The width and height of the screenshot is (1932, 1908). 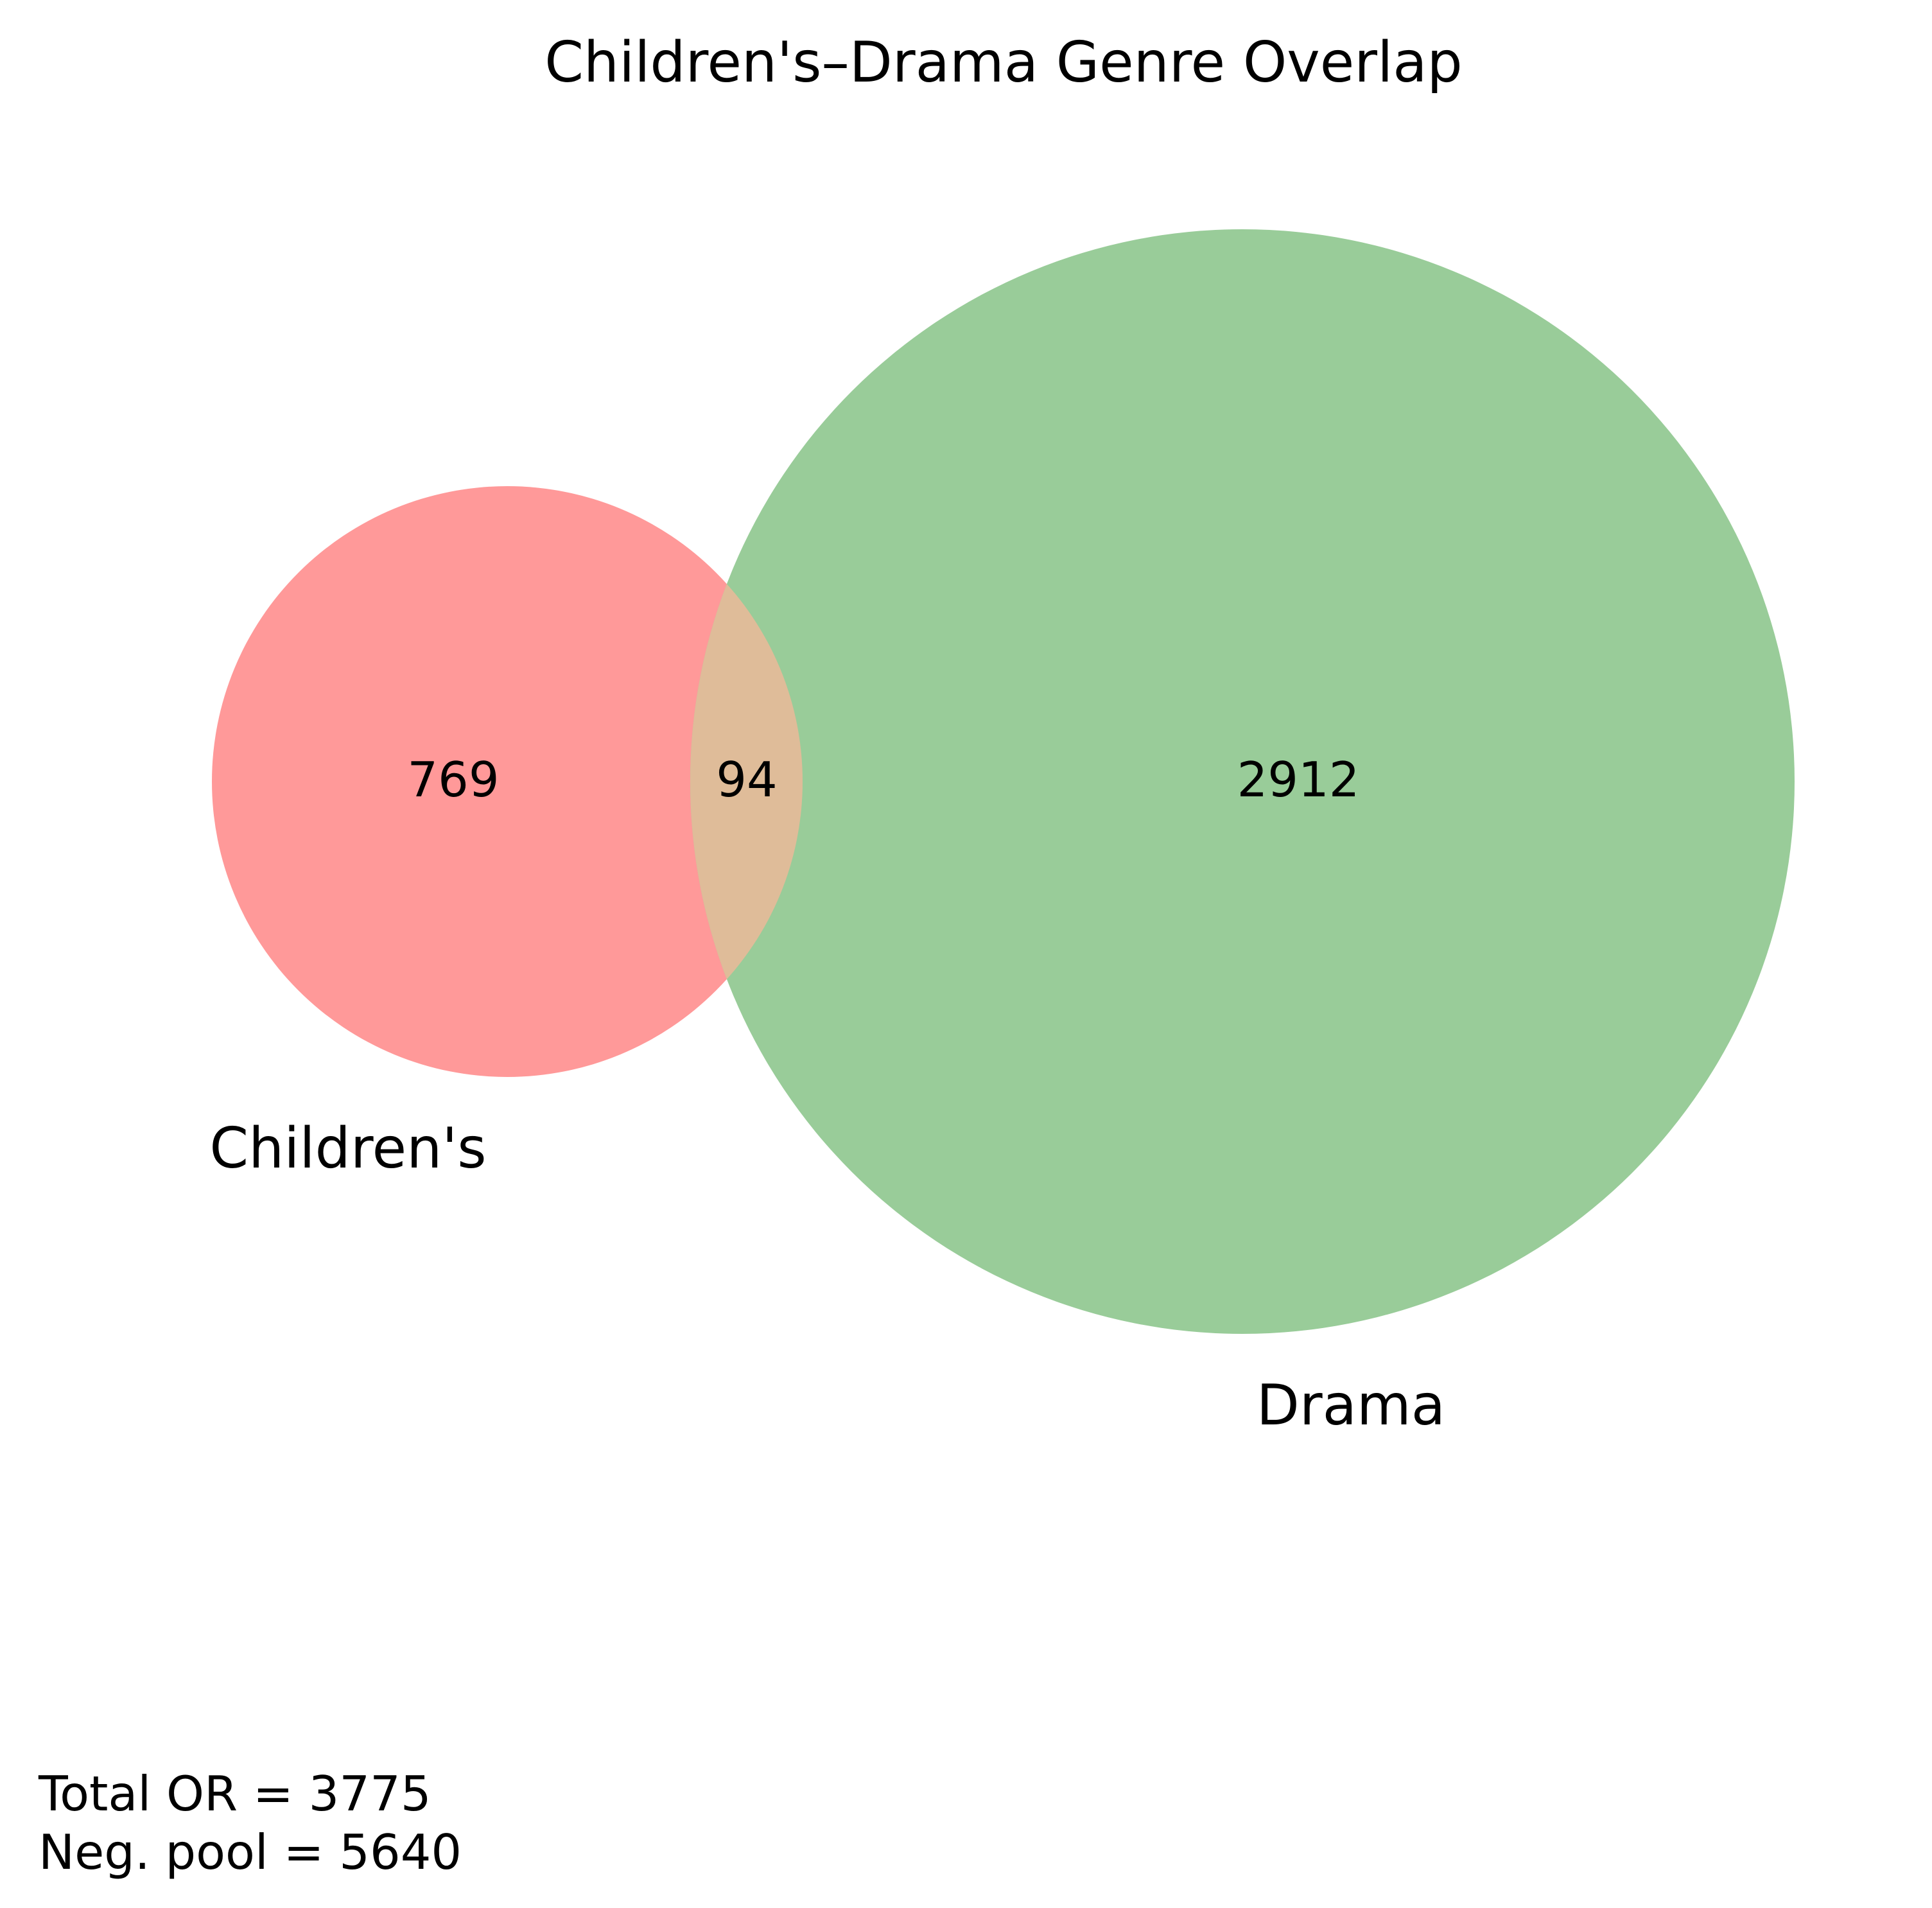 I want to click on childrens-set-label: Children's, so click(x=347, y=1148).